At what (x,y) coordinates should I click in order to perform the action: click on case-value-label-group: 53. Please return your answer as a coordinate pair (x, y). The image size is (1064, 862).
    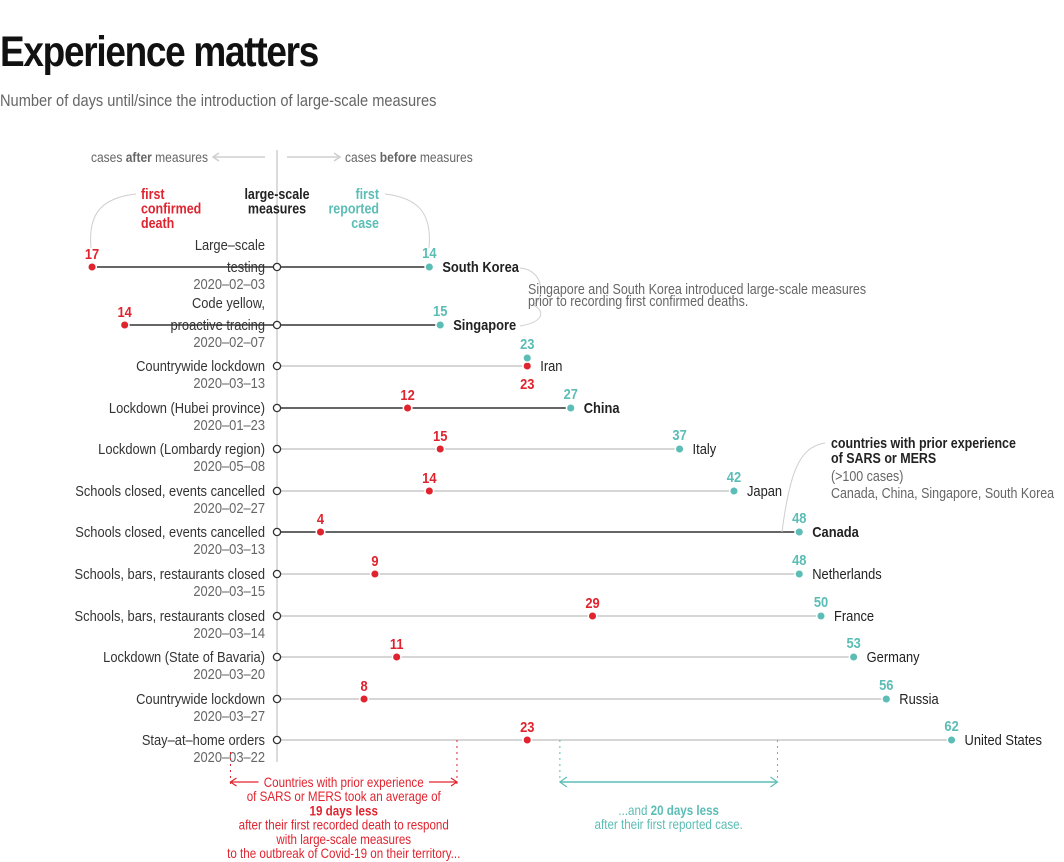
    Looking at the image, I should click on (853, 642).